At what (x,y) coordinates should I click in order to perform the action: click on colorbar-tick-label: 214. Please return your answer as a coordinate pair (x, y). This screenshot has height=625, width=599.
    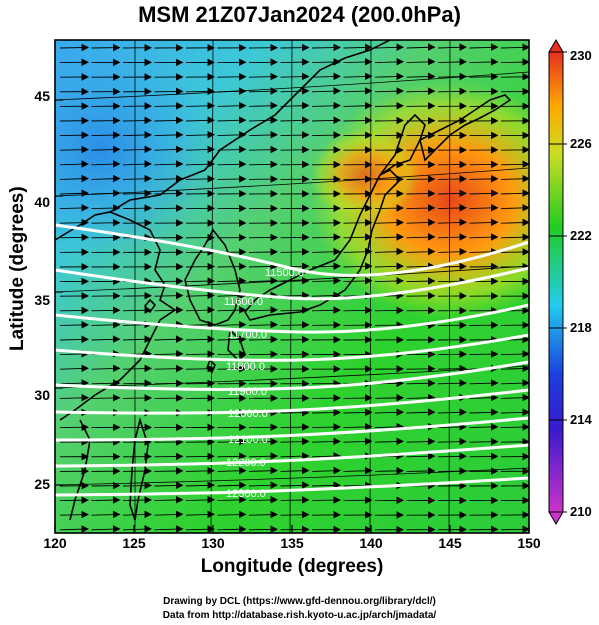
    Looking at the image, I should click on (581, 419).